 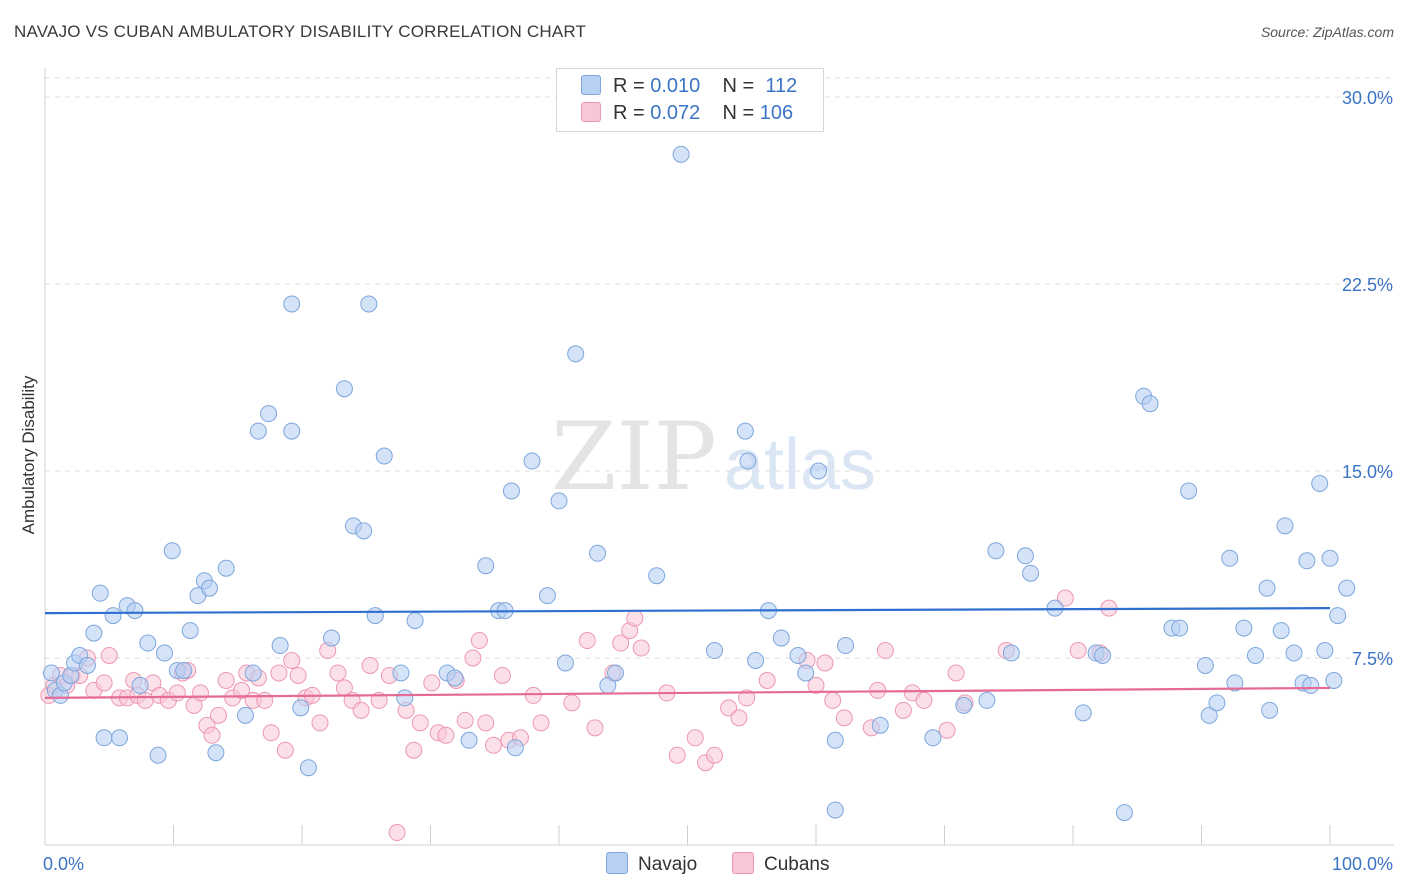 What do you see at coordinates (687, 653) in the screenshot?
I see `trend-lines` at bounding box center [687, 653].